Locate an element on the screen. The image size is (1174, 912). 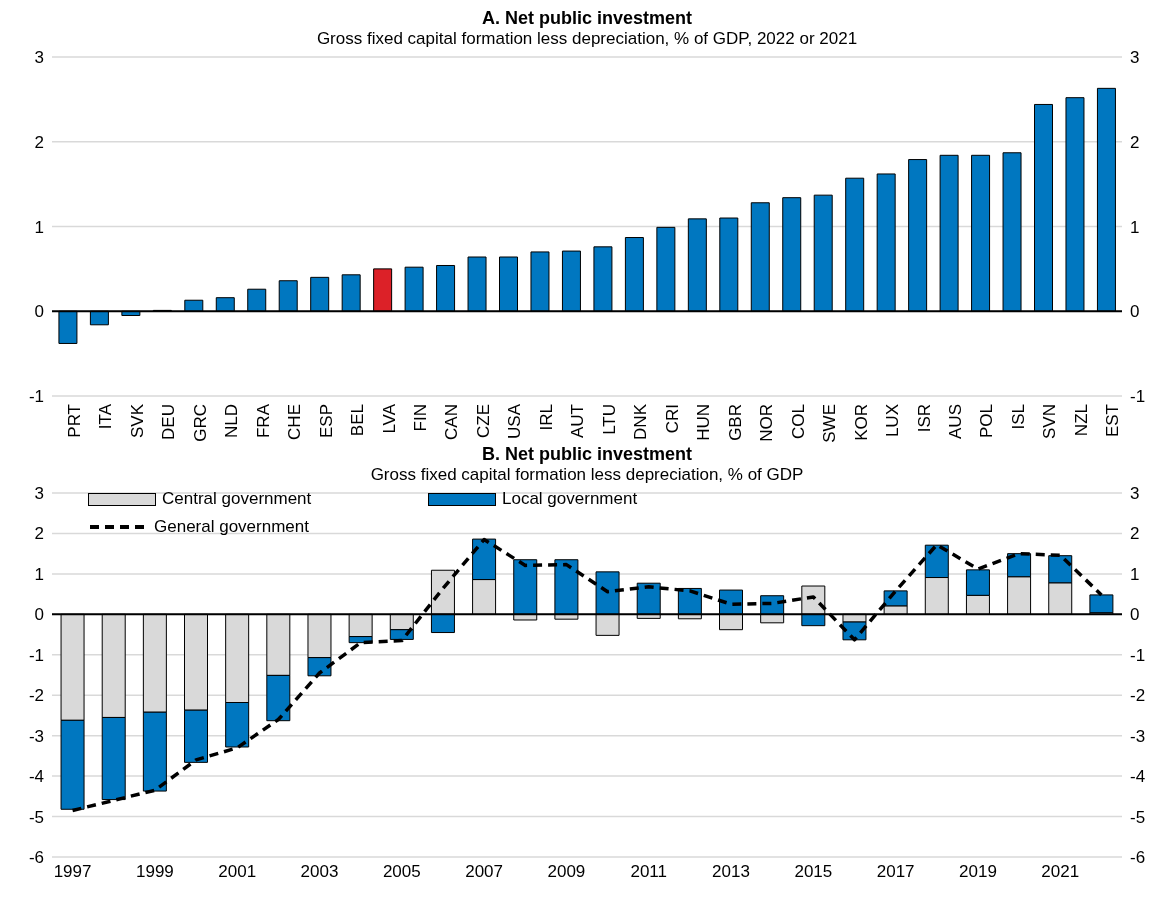
x-tick-label: ITA is located at coordinates (106, 416).